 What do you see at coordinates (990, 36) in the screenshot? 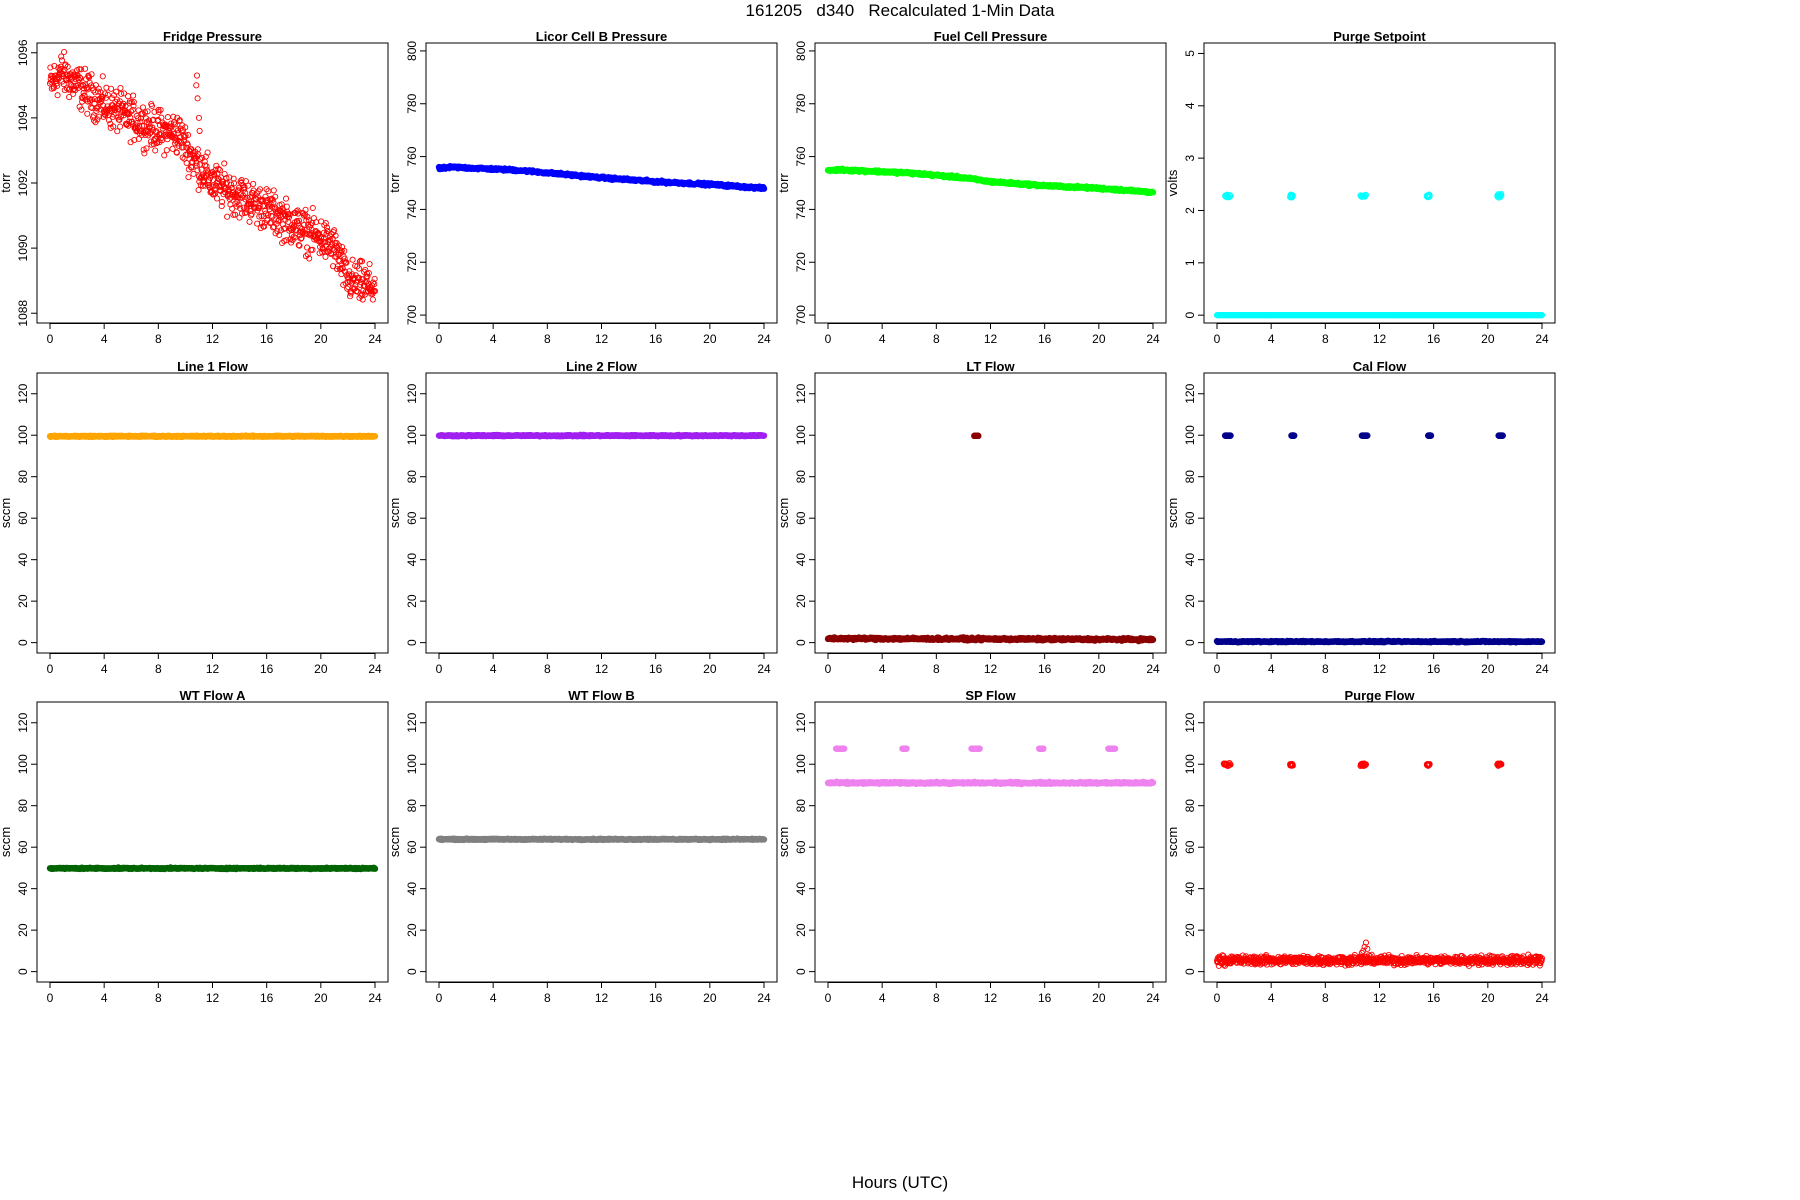
I see `panel-title: Fuel Cell Pressure` at bounding box center [990, 36].